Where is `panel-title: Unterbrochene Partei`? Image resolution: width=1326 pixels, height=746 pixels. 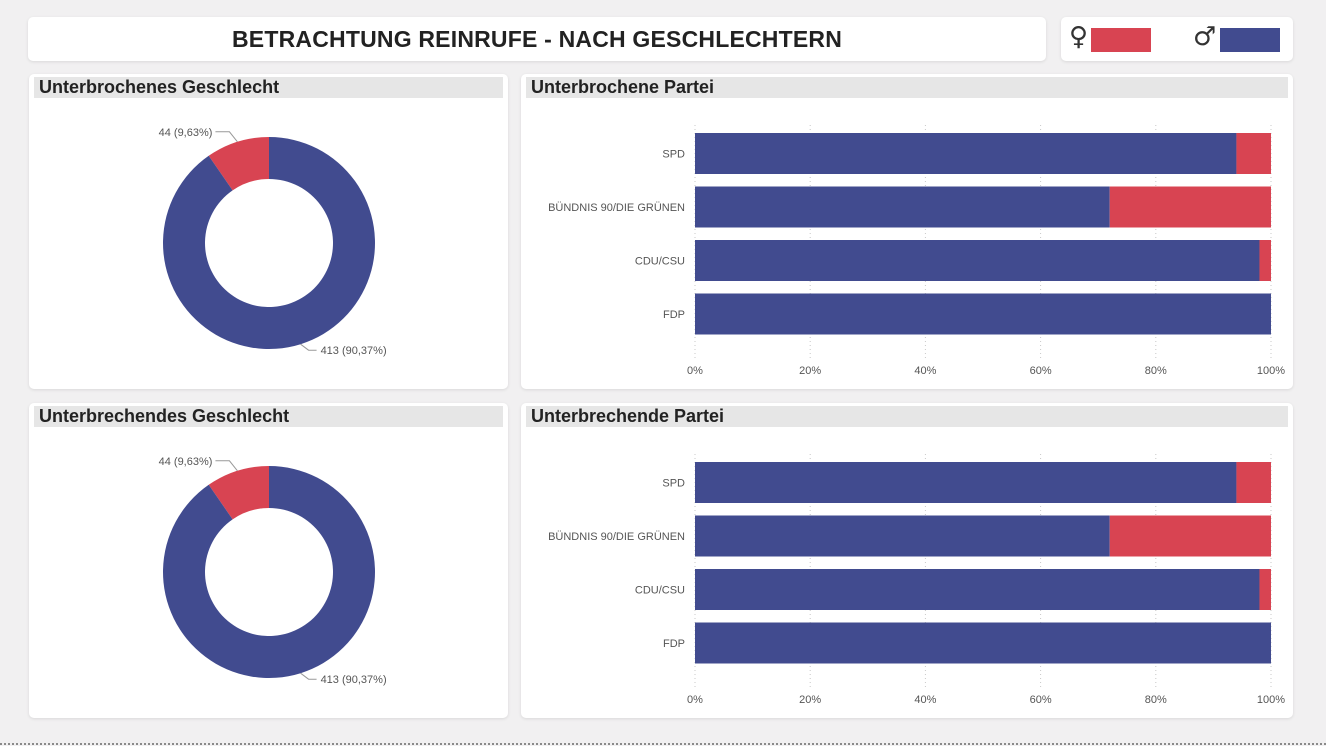
panel-title: Unterbrochene Partei is located at coordinates (907, 87).